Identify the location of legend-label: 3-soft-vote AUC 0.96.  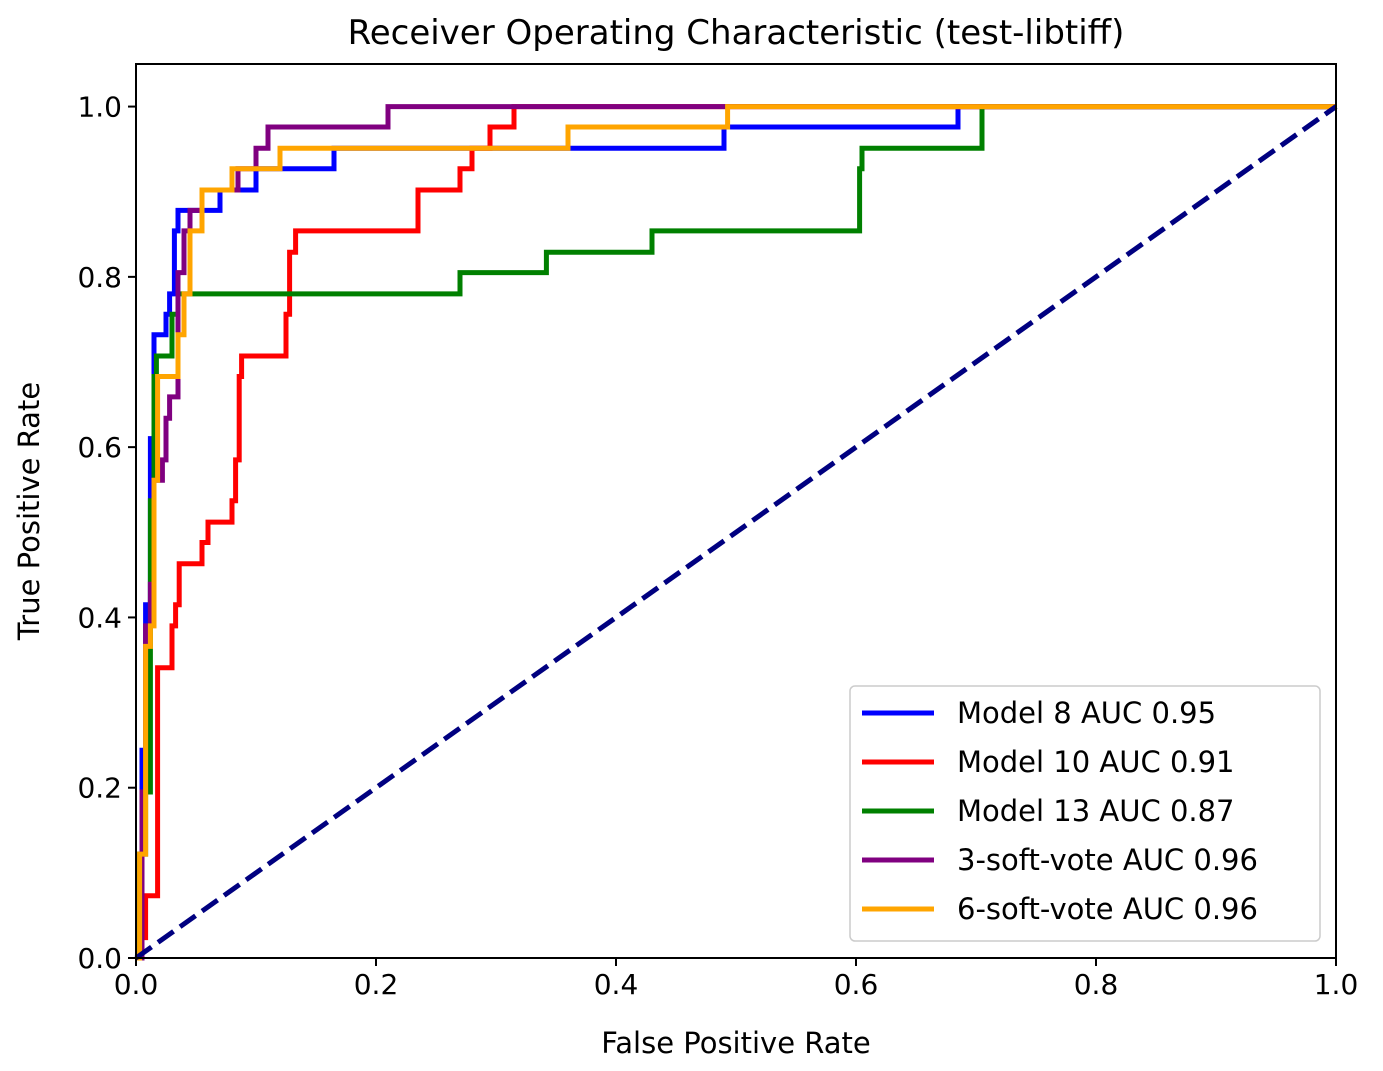
(1107, 860).